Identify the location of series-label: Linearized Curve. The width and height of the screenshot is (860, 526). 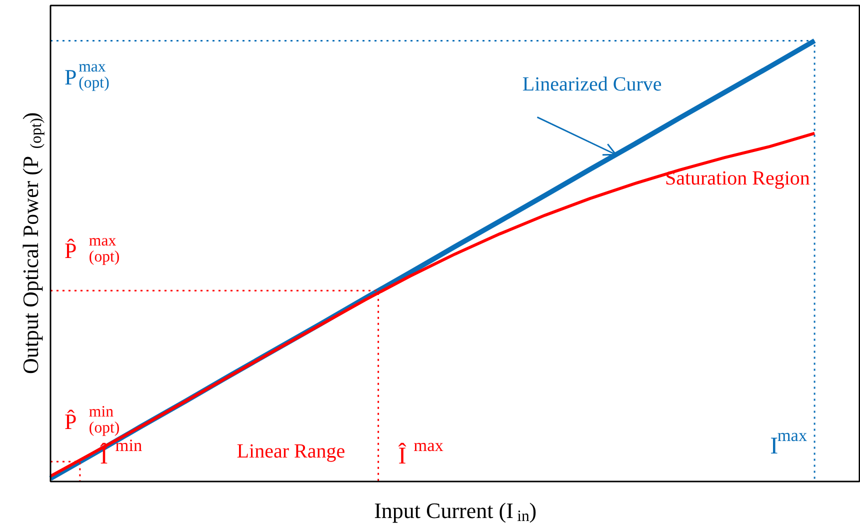
(592, 85).